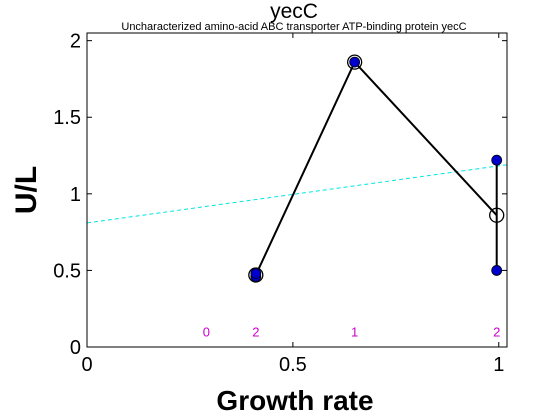  Describe the element at coordinates (294, 400) in the screenshot. I see `x-axis-label: Growth rate` at that location.